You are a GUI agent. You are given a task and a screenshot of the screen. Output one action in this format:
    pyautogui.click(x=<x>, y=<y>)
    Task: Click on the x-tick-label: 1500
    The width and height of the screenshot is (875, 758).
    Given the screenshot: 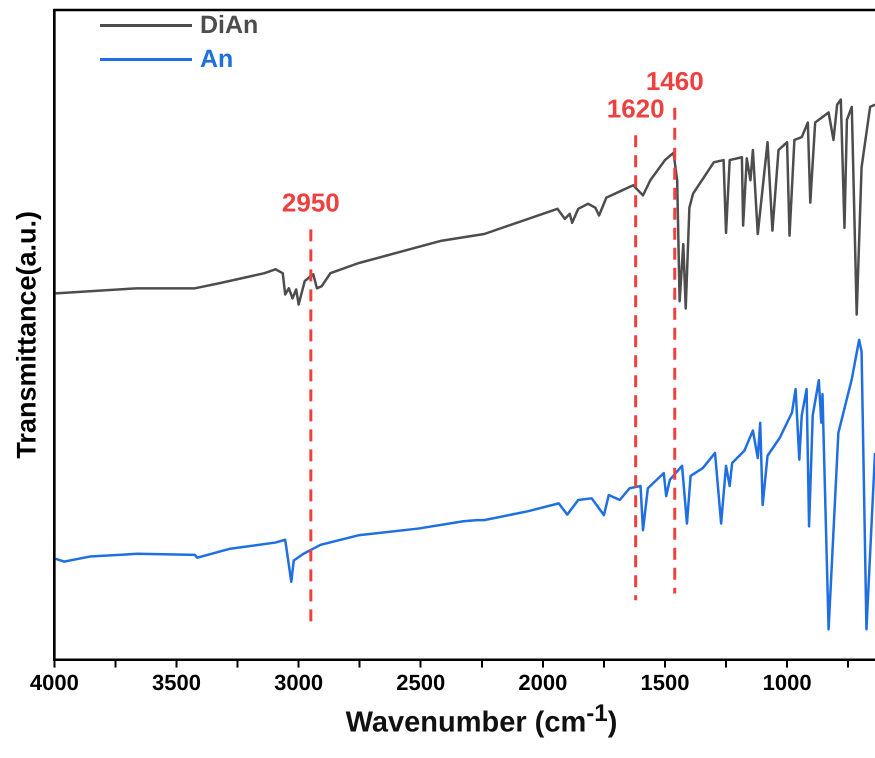 What is the action you would take?
    pyautogui.click(x=665, y=682)
    